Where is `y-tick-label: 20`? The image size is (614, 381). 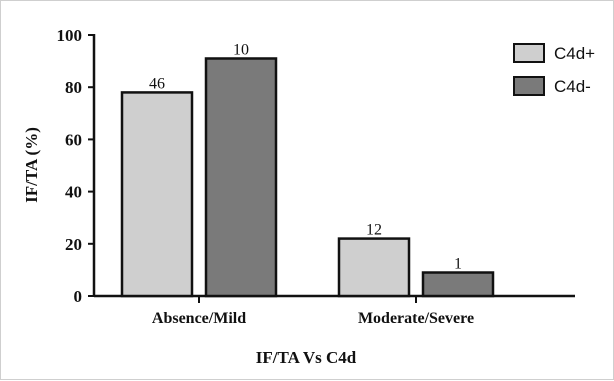
y-tick-label: 20 is located at coordinates (73, 244).